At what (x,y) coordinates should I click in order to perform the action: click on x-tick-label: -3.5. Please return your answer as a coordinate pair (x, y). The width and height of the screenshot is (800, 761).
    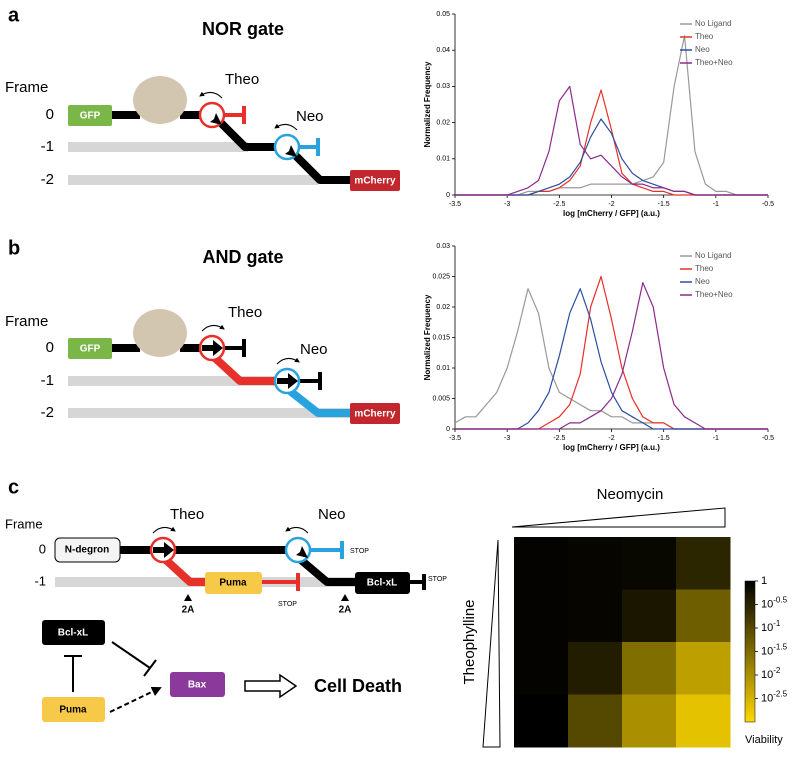
    Looking at the image, I should click on (455, 438).